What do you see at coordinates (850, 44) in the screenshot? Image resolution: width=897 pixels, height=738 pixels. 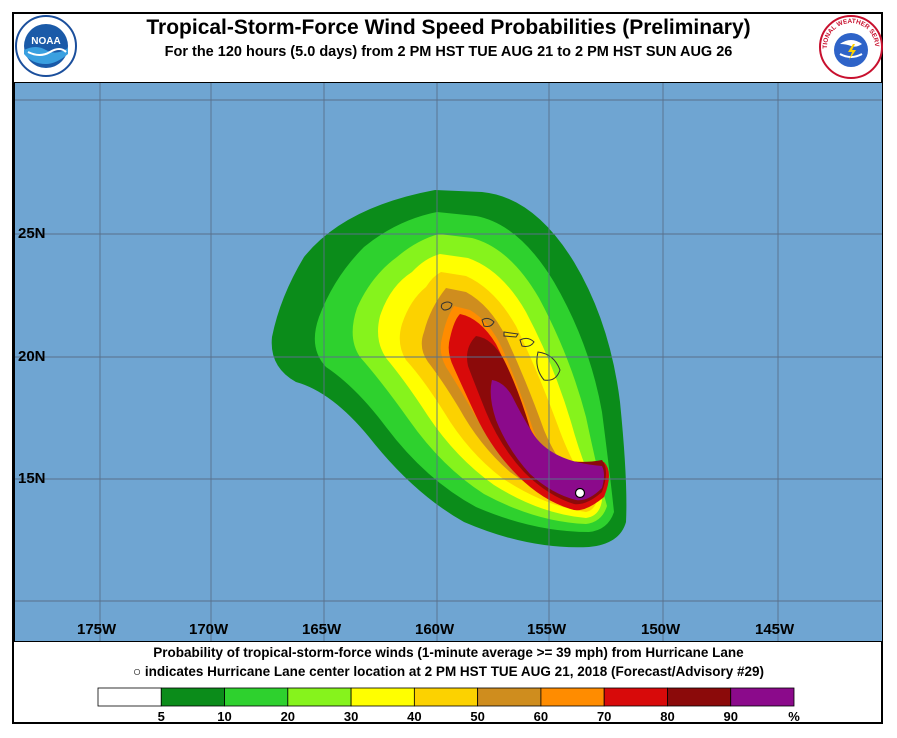 I see `nws-logo: NATIONAL WEATHER SERVICE` at bounding box center [850, 44].